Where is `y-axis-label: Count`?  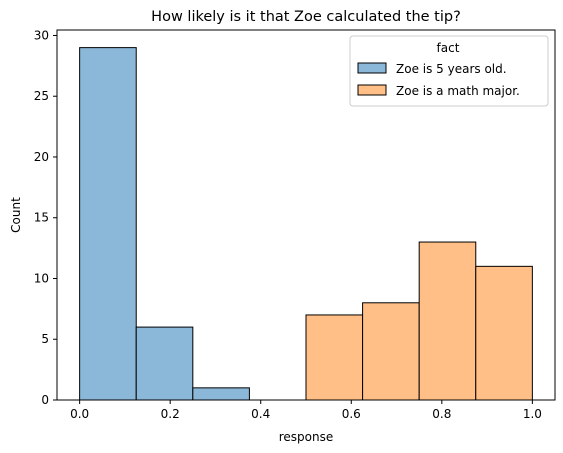
y-axis-label: Count is located at coordinates (16, 215).